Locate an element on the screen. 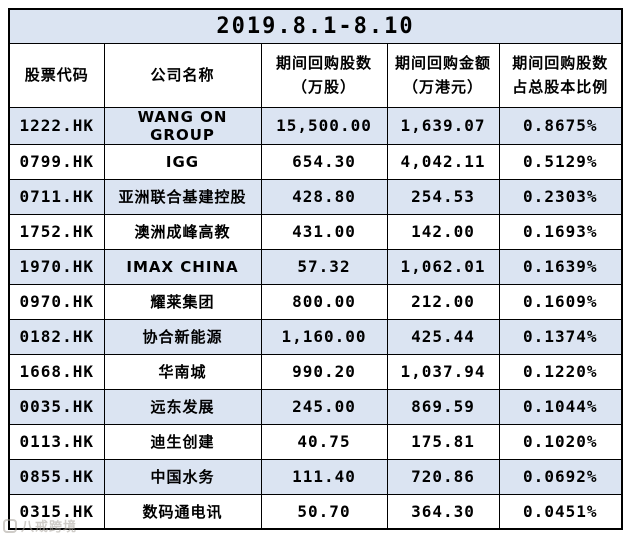  cell-company-name: WANG ON GROUP is located at coordinates (182, 125).